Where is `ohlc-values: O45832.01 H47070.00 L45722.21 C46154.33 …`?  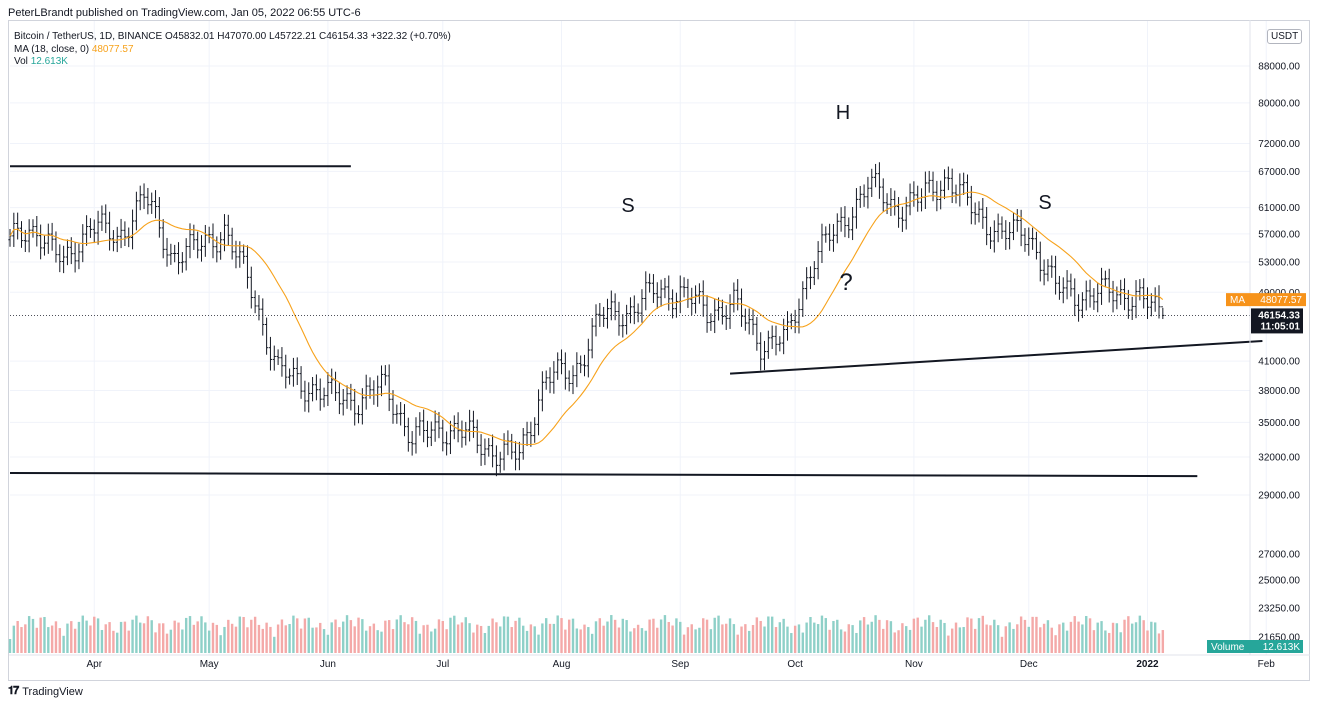 ohlc-values: O45832.01 H47070.00 L45722.21 C46154.33 … is located at coordinates (307, 36).